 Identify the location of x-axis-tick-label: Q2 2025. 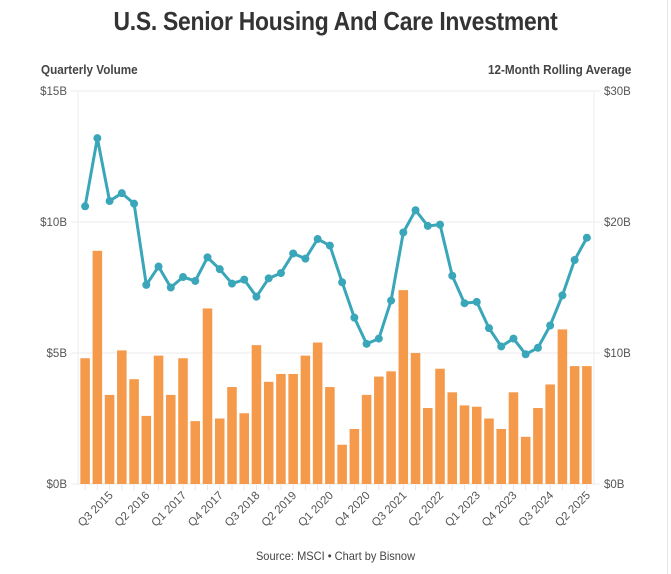
(573, 510).